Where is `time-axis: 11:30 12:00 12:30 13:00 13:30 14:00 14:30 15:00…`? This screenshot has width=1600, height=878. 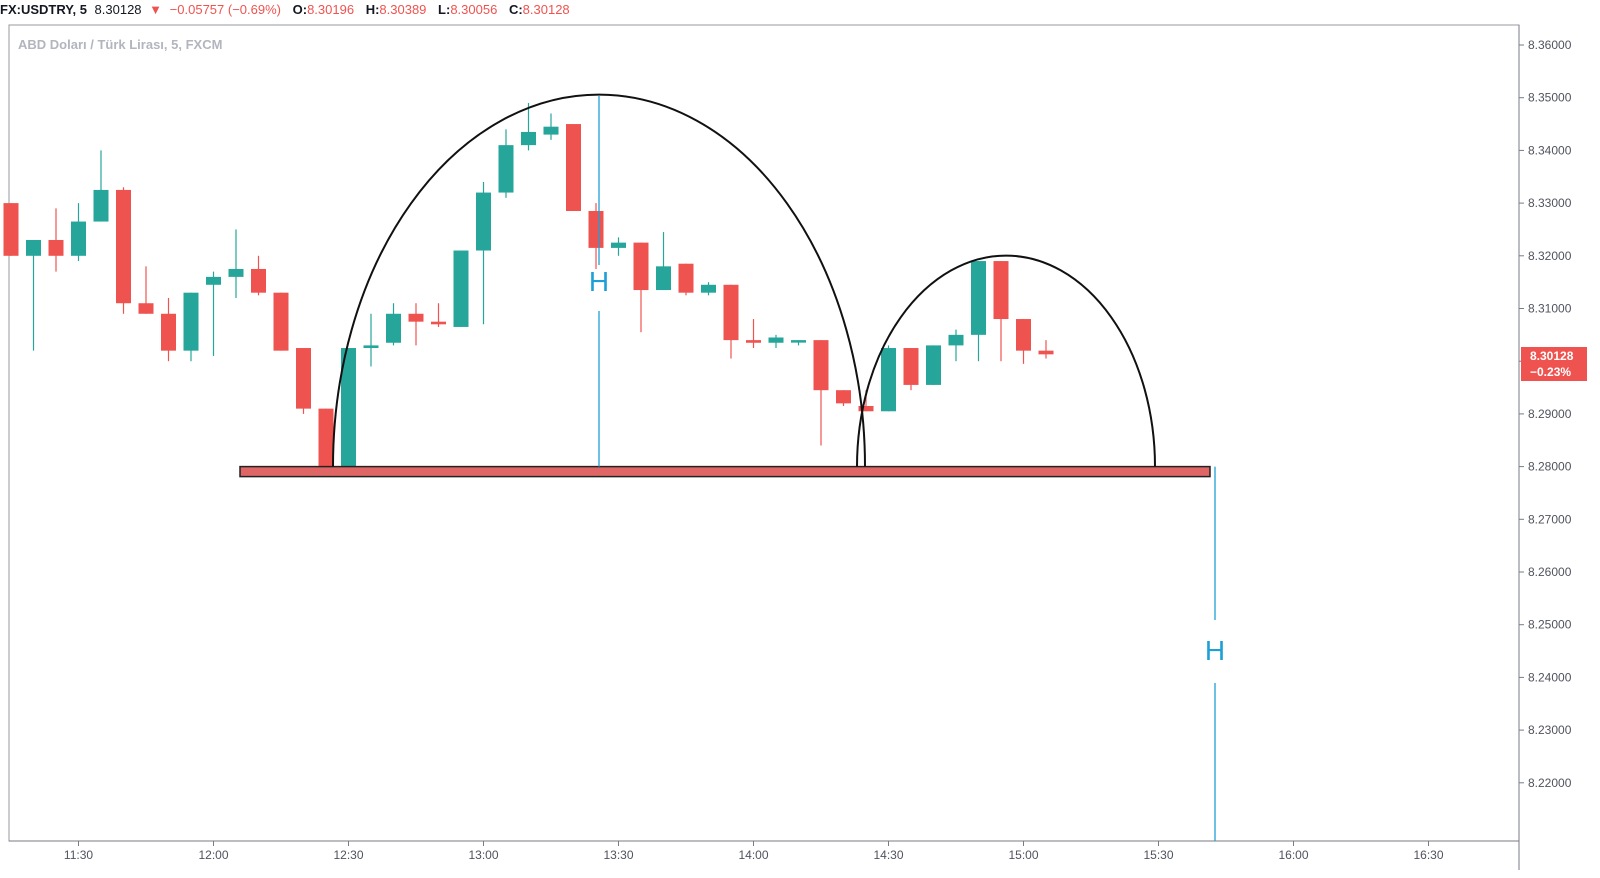 time-axis: 11:30 12:00 12:30 13:00 13:30 14:00 14:30 15:00… is located at coordinates (754, 851).